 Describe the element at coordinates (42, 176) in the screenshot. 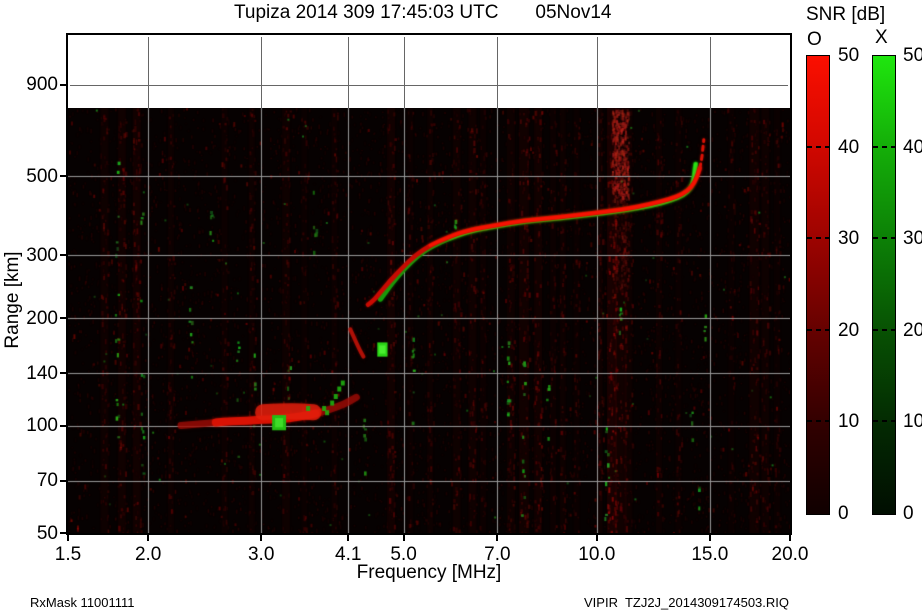

I see `y-tick-label: 500` at that location.